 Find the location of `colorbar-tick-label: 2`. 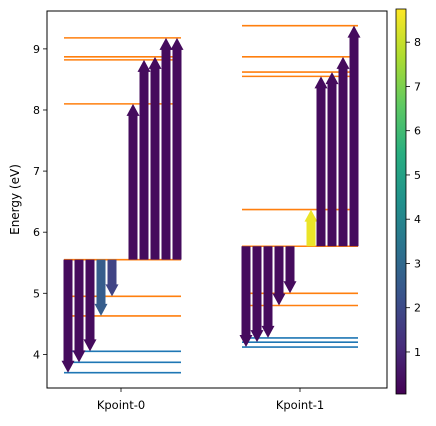

colorbar-tick-label: 2 is located at coordinates (417, 308).